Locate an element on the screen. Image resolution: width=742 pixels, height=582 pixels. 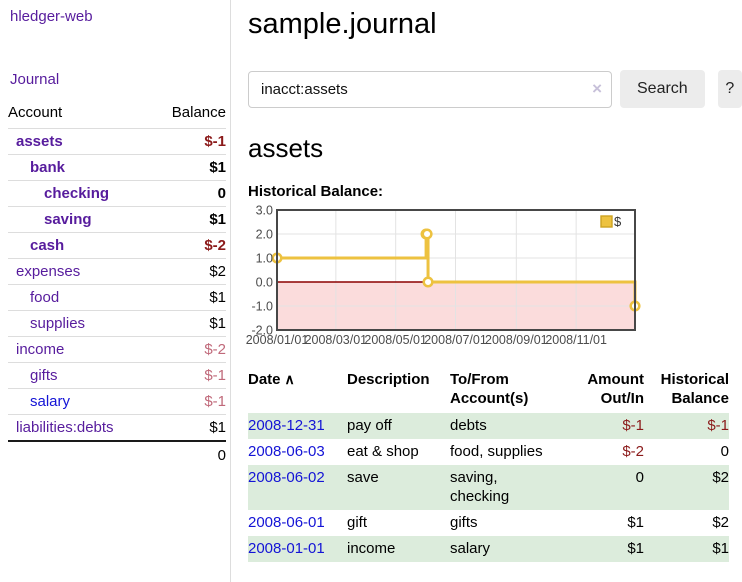
account-row: cash $-2 is located at coordinates (117, 245).